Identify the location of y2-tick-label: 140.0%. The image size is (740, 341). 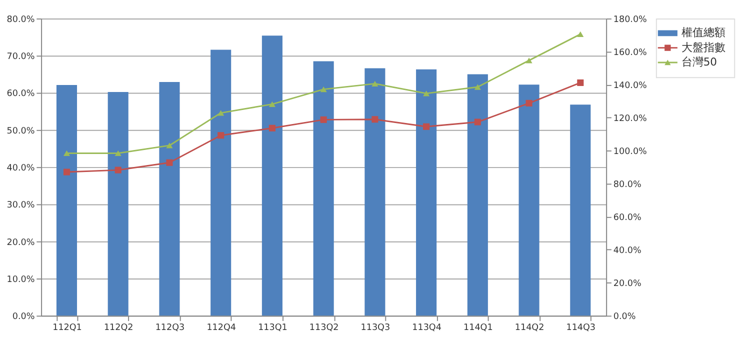
(630, 85).